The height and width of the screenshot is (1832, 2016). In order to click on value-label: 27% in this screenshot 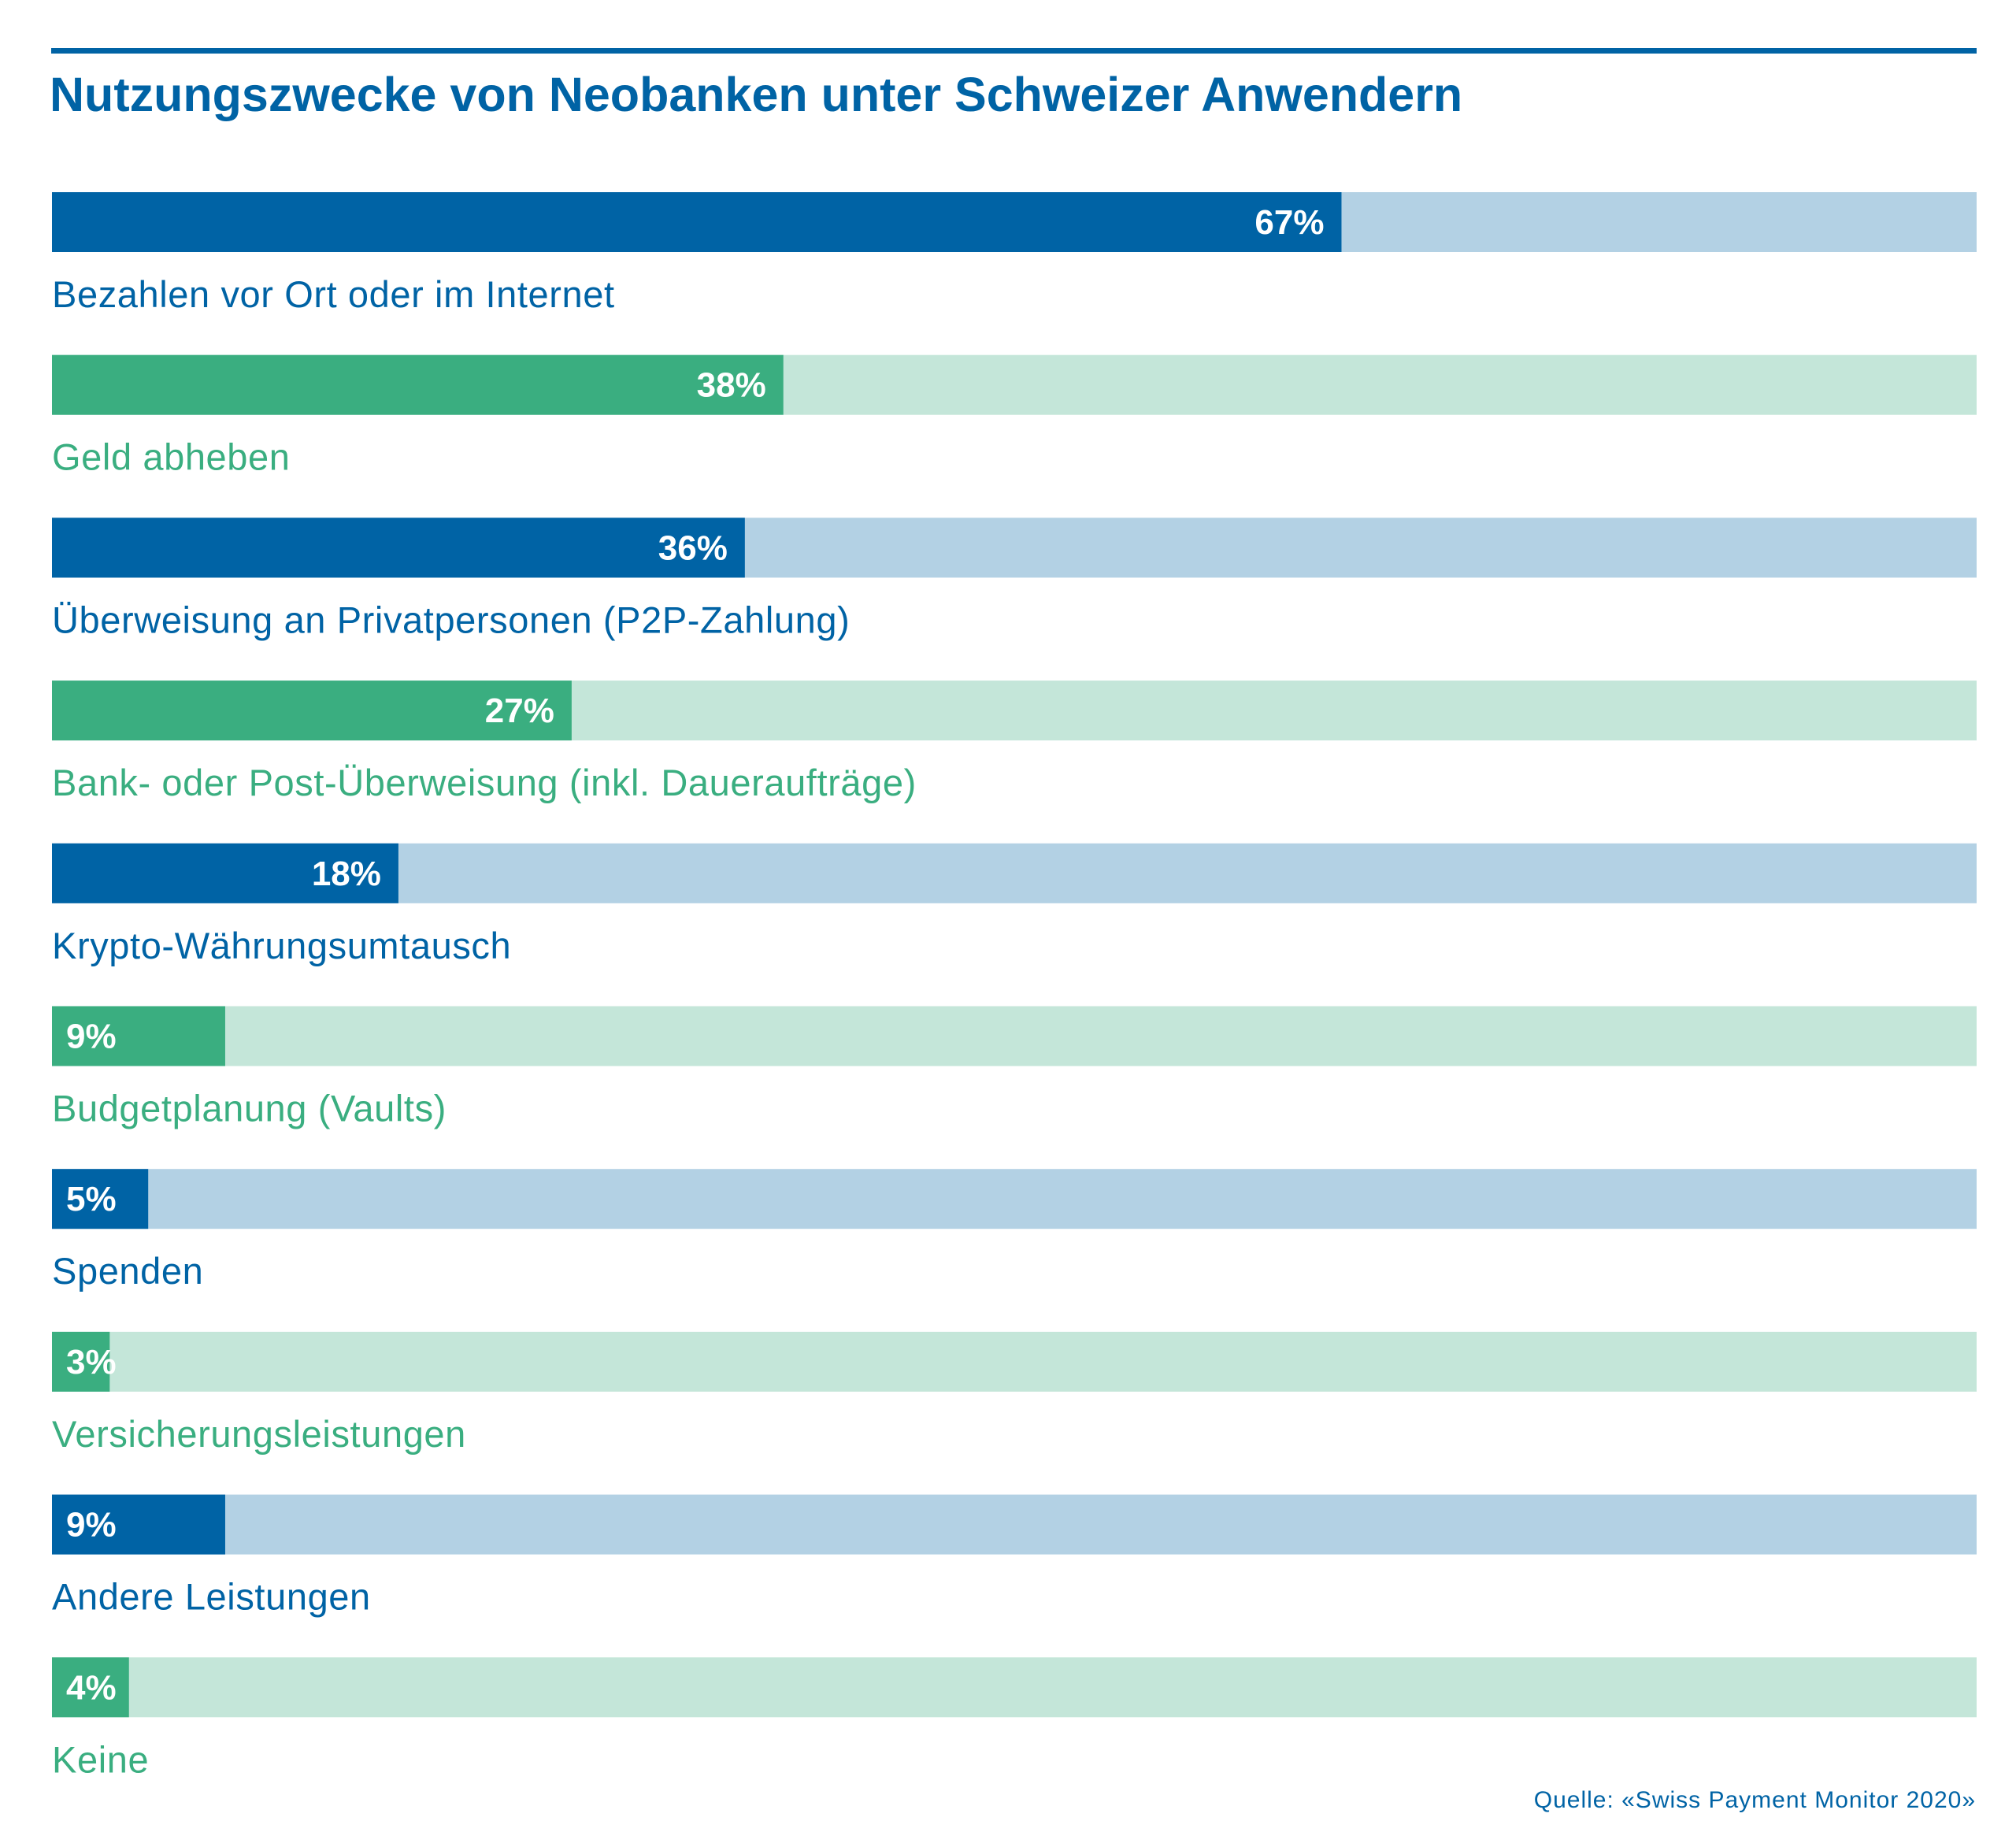, I will do `click(519, 711)`.